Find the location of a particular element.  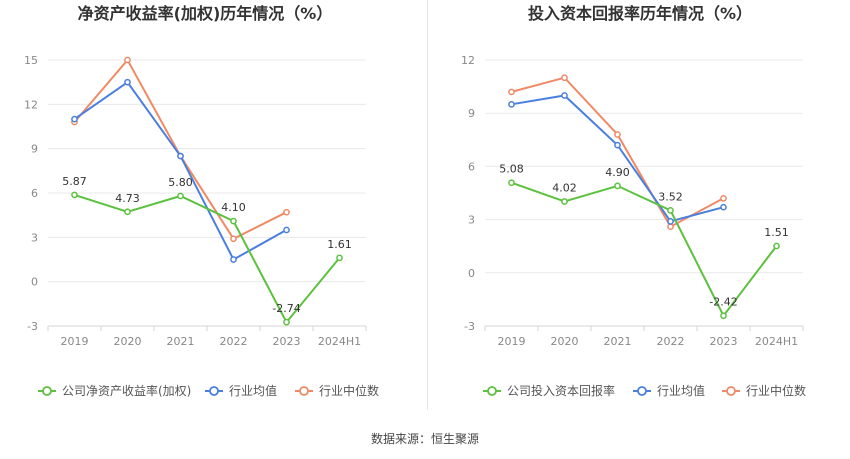

y-tick-label: 15 is located at coordinates (31, 60).